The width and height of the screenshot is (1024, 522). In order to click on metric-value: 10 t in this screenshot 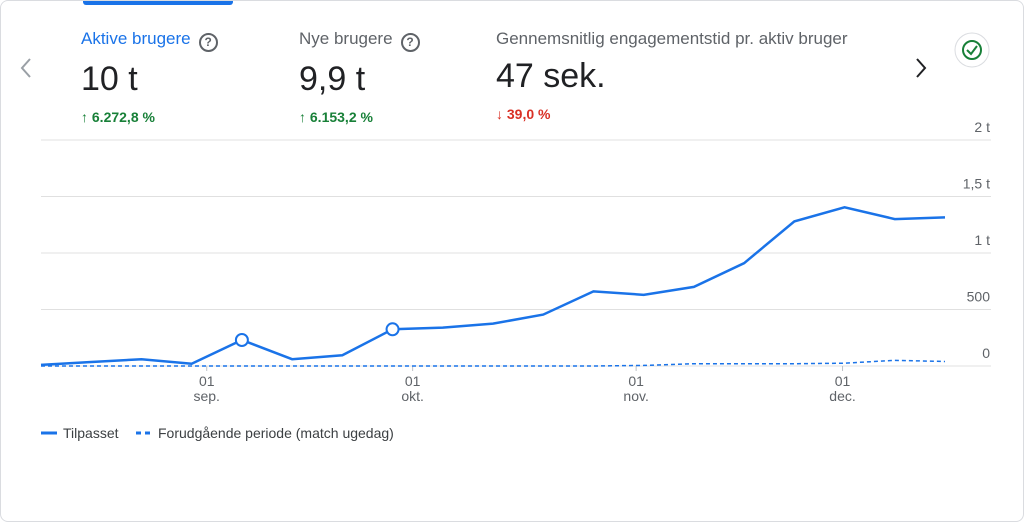, I will do `click(109, 79)`.